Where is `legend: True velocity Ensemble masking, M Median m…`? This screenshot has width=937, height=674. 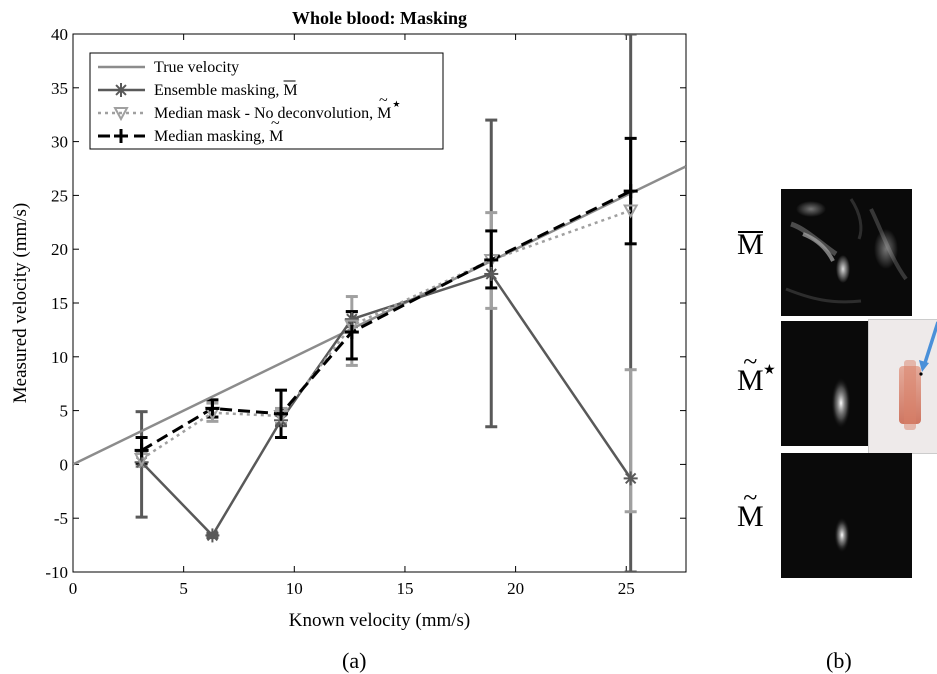
legend: True velocity Ensemble masking, M Median m… is located at coordinates (266, 101).